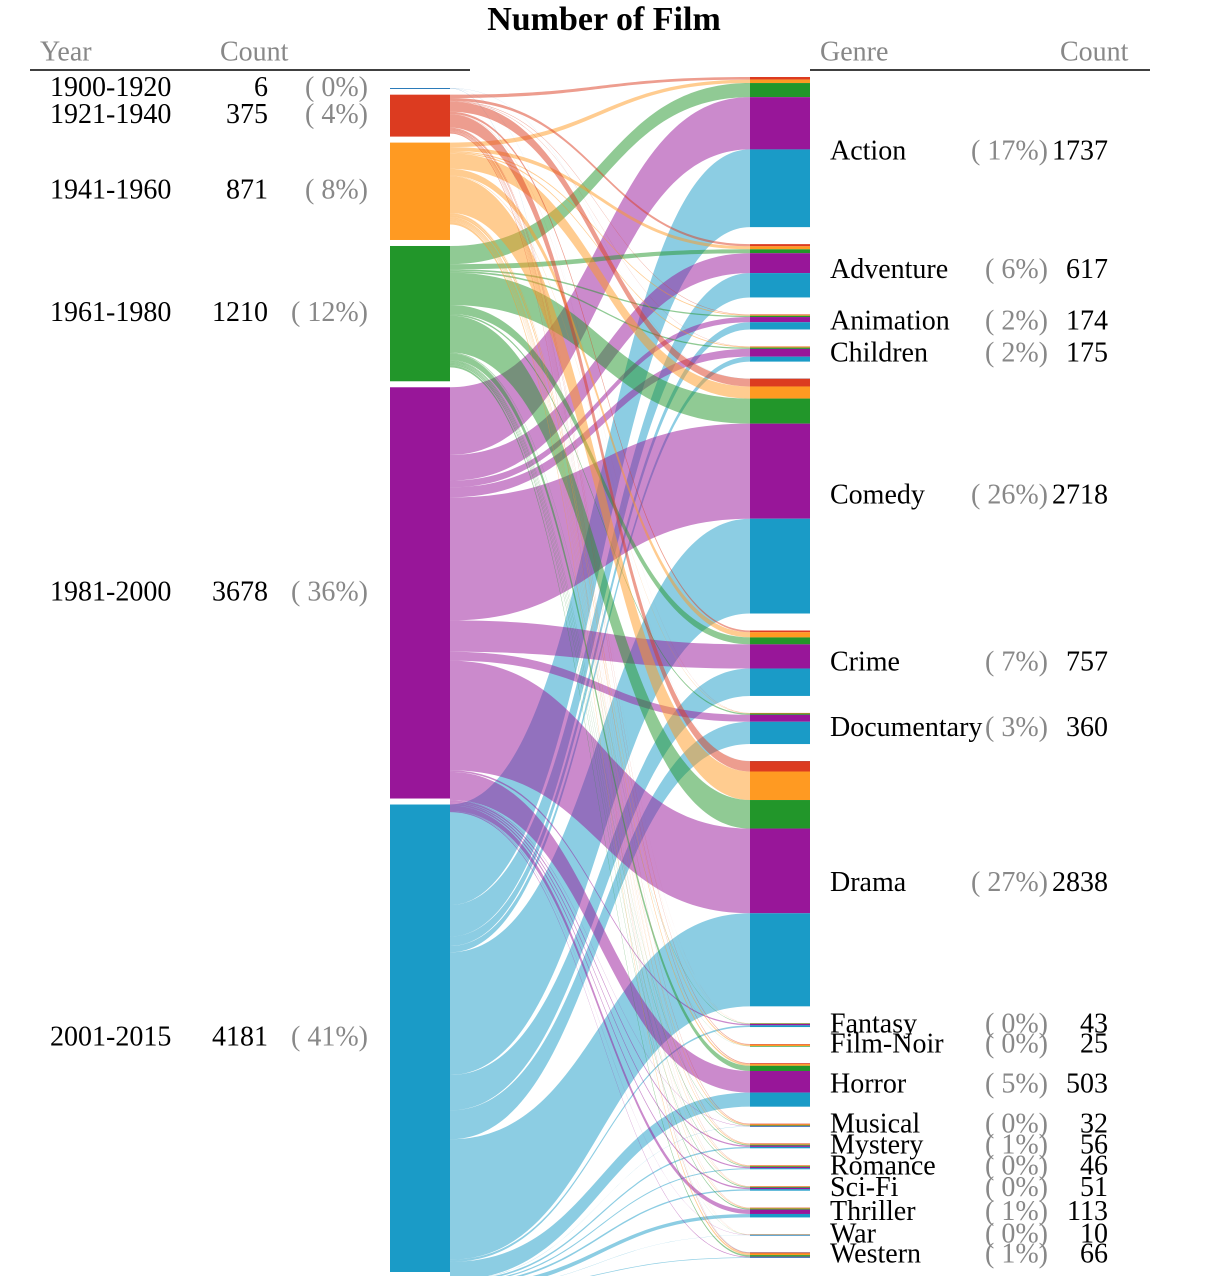 Image resolution: width=1208 pixels, height=1276 pixels. What do you see at coordinates (110, 190) in the screenshot?
I see `year-label: 1941-1960` at bounding box center [110, 190].